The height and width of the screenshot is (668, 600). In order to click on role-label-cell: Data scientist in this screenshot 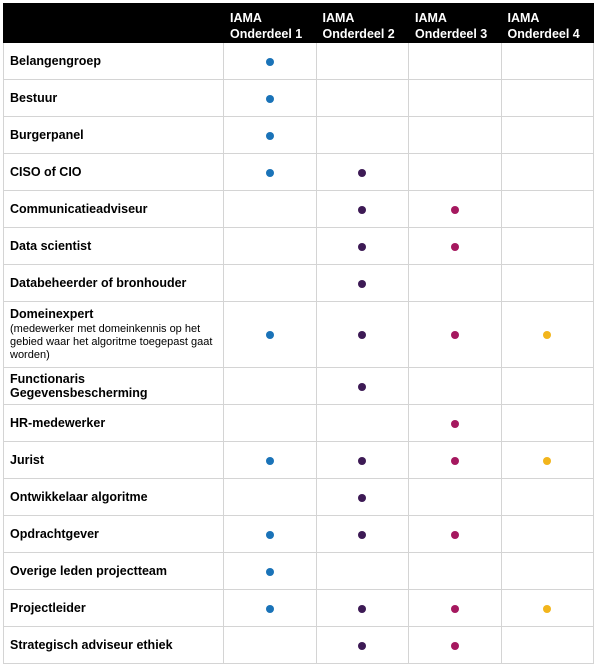, I will do `click(113, 246)`.